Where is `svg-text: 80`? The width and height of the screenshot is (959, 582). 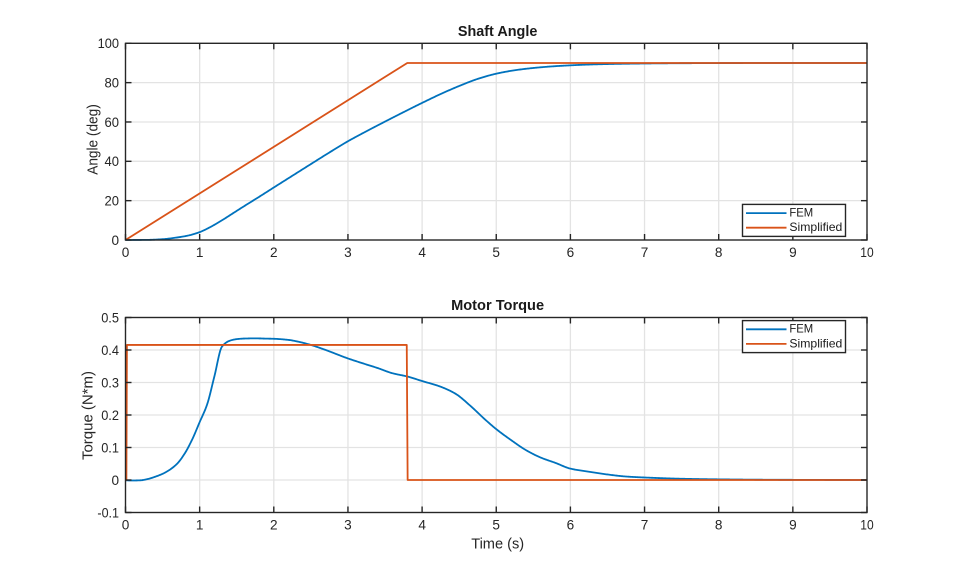 svg-text: 80 is located at coordinates (112, 83).